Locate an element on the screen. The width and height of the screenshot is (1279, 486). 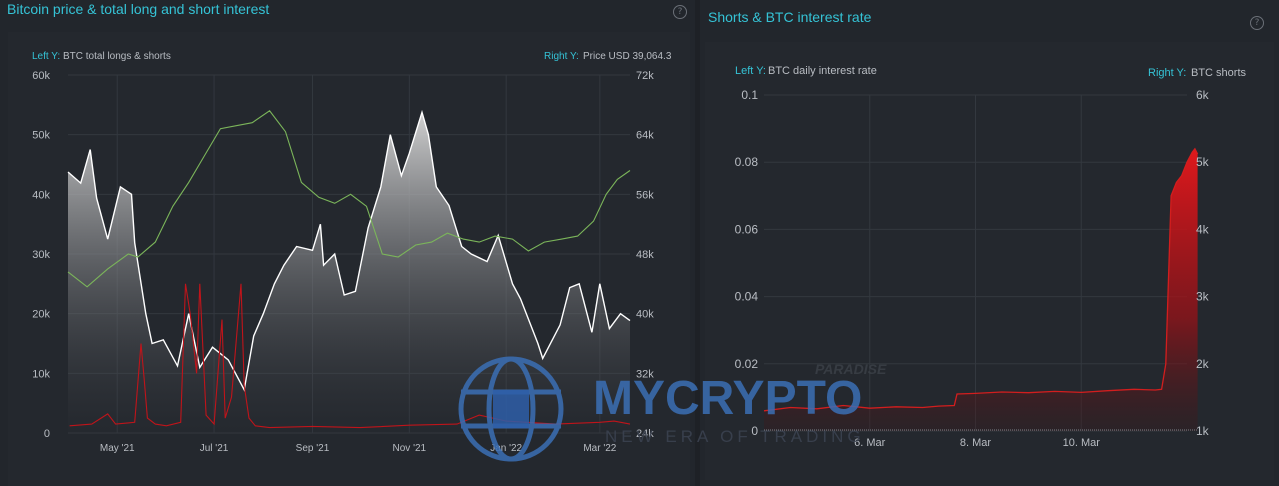
left-y-tick: 40k is located at coordinates (41, 195).